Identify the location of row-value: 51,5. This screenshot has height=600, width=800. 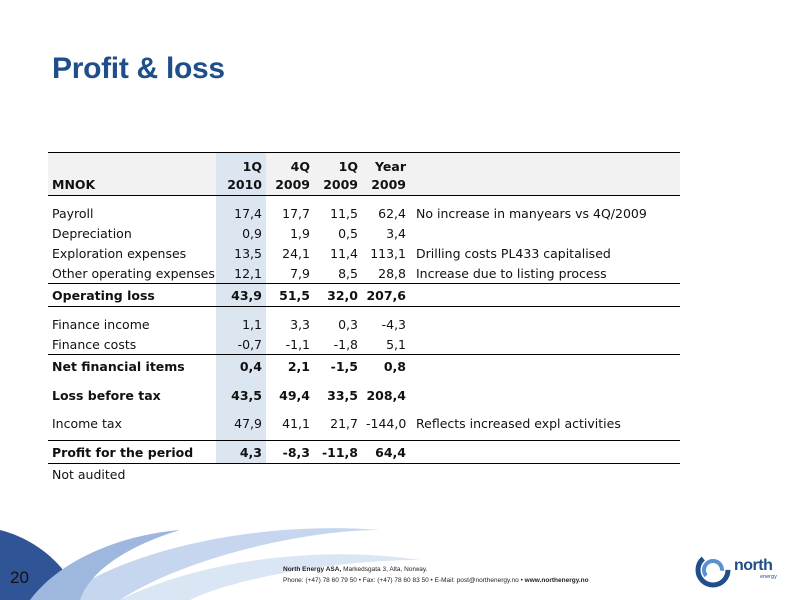
(290, 295).